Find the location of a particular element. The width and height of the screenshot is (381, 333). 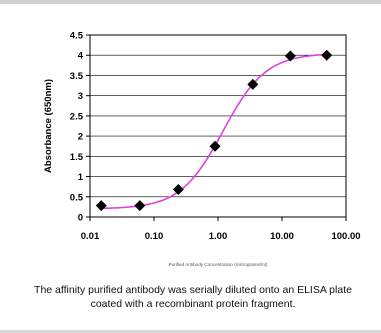

x-tick-label: 10.00 is located at coordinates (282, 236).